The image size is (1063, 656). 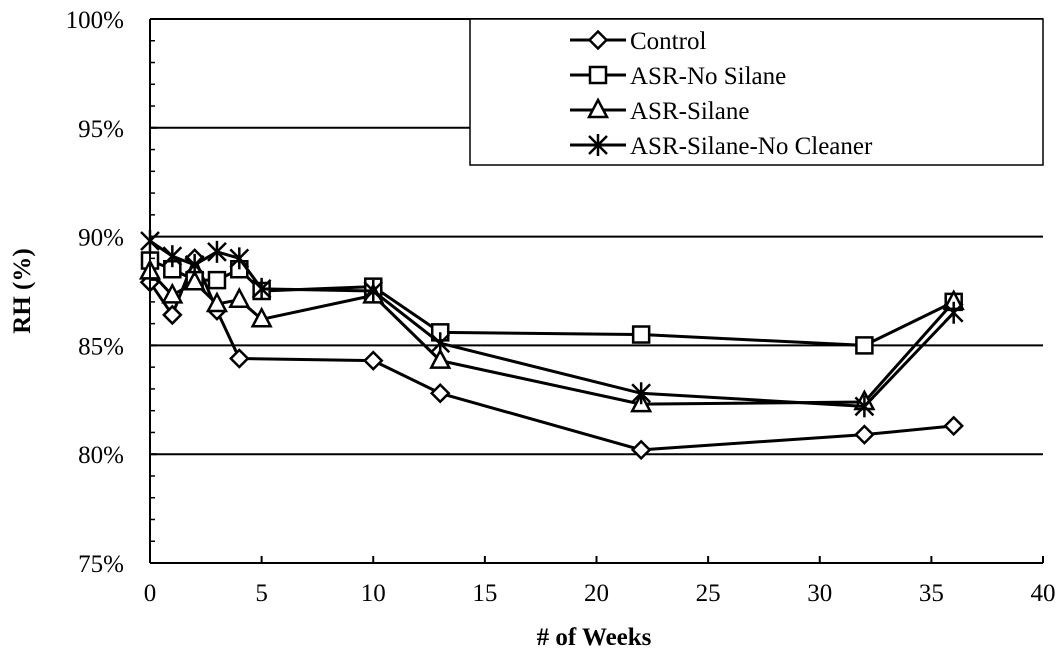 I want to click on legend-item-asr-silane-no-cleaner: ASR-Silane-No Cleaner, so click(x=721, y=146).